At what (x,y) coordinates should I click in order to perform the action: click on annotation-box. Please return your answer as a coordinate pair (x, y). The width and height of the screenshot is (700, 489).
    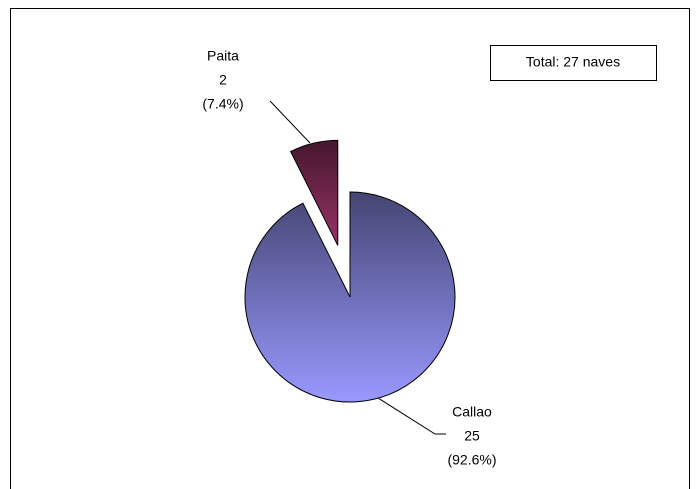
    Looking at the image, I should click on (573, 63).